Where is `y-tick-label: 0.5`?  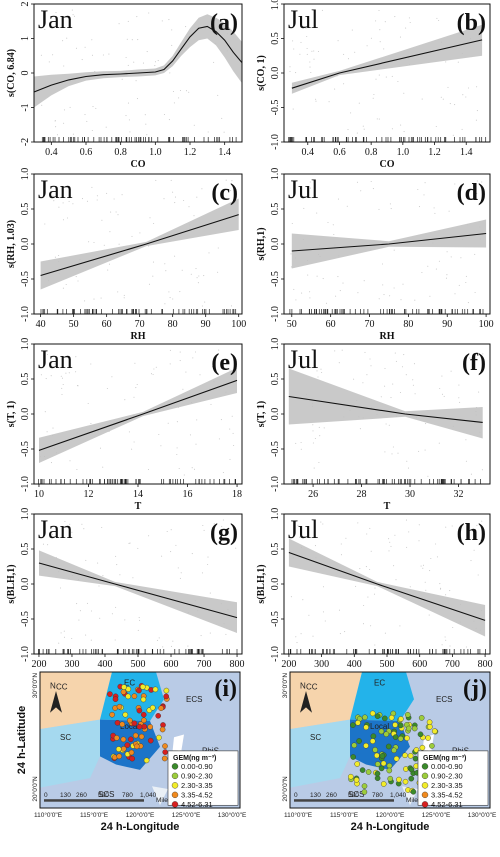 y-tick-label: 0.5 is located at coordinates (275, 209).